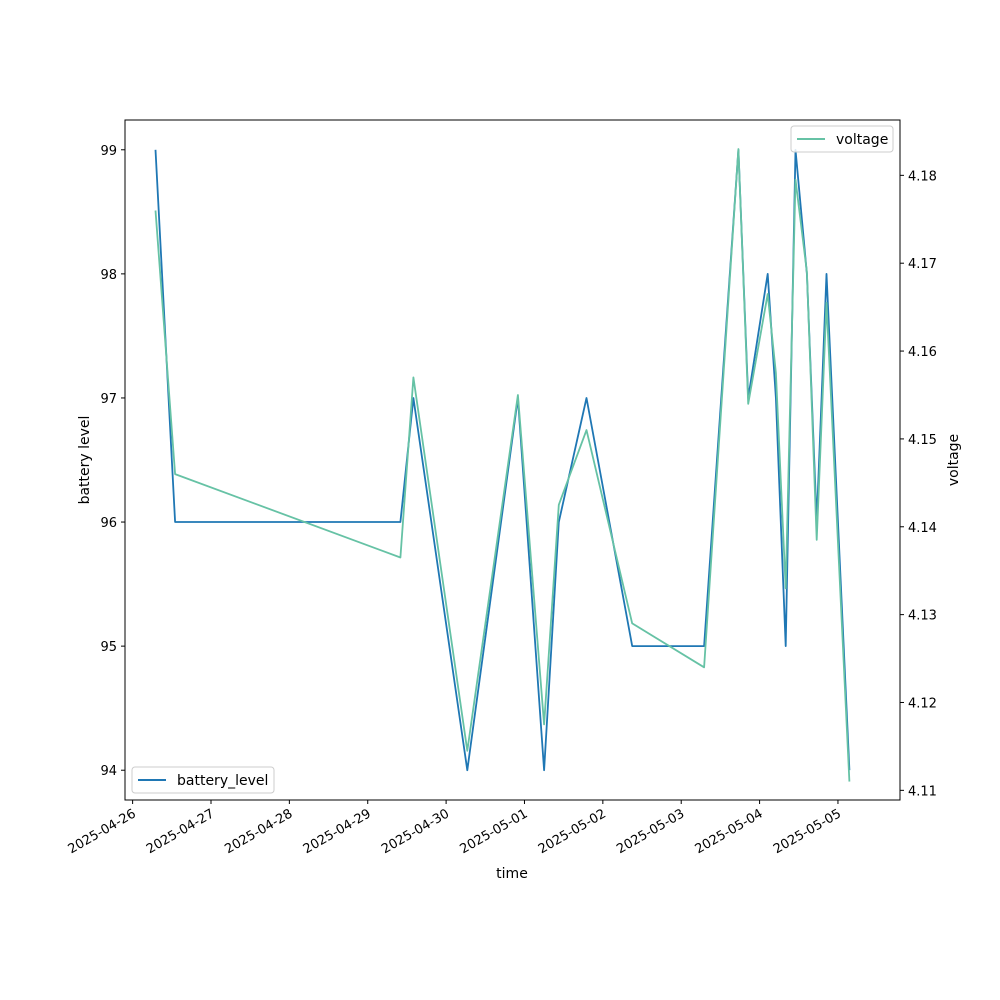 The image size is (1000, 1000). What do you see at coordinates (922, 176) in the screenshot?
I see `y-right-tick-label: 4.18` at bounding box center [922, 176].